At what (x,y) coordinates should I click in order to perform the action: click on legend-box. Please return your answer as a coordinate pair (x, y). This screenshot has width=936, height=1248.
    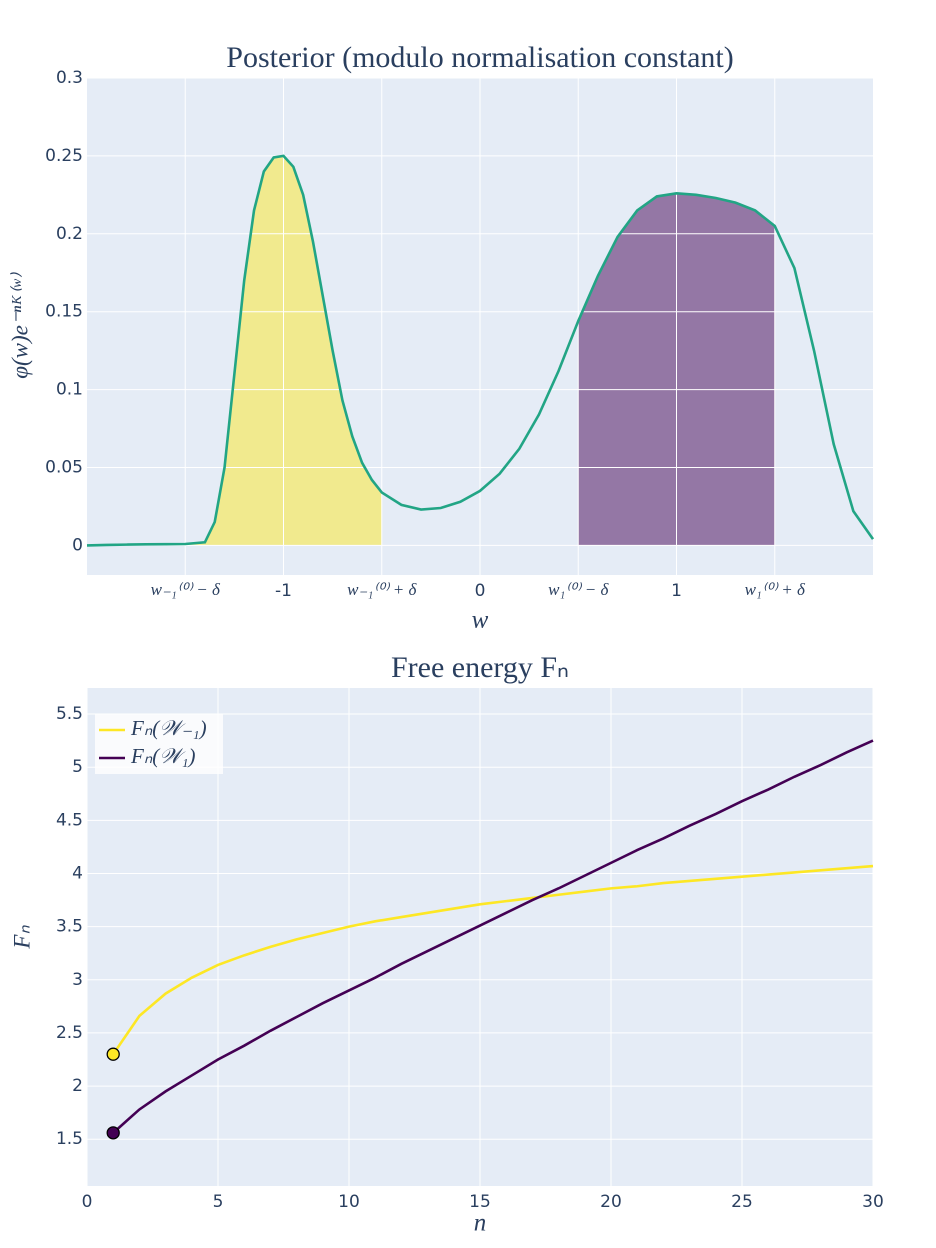
    Looking at the image, I should click on (159, 744).